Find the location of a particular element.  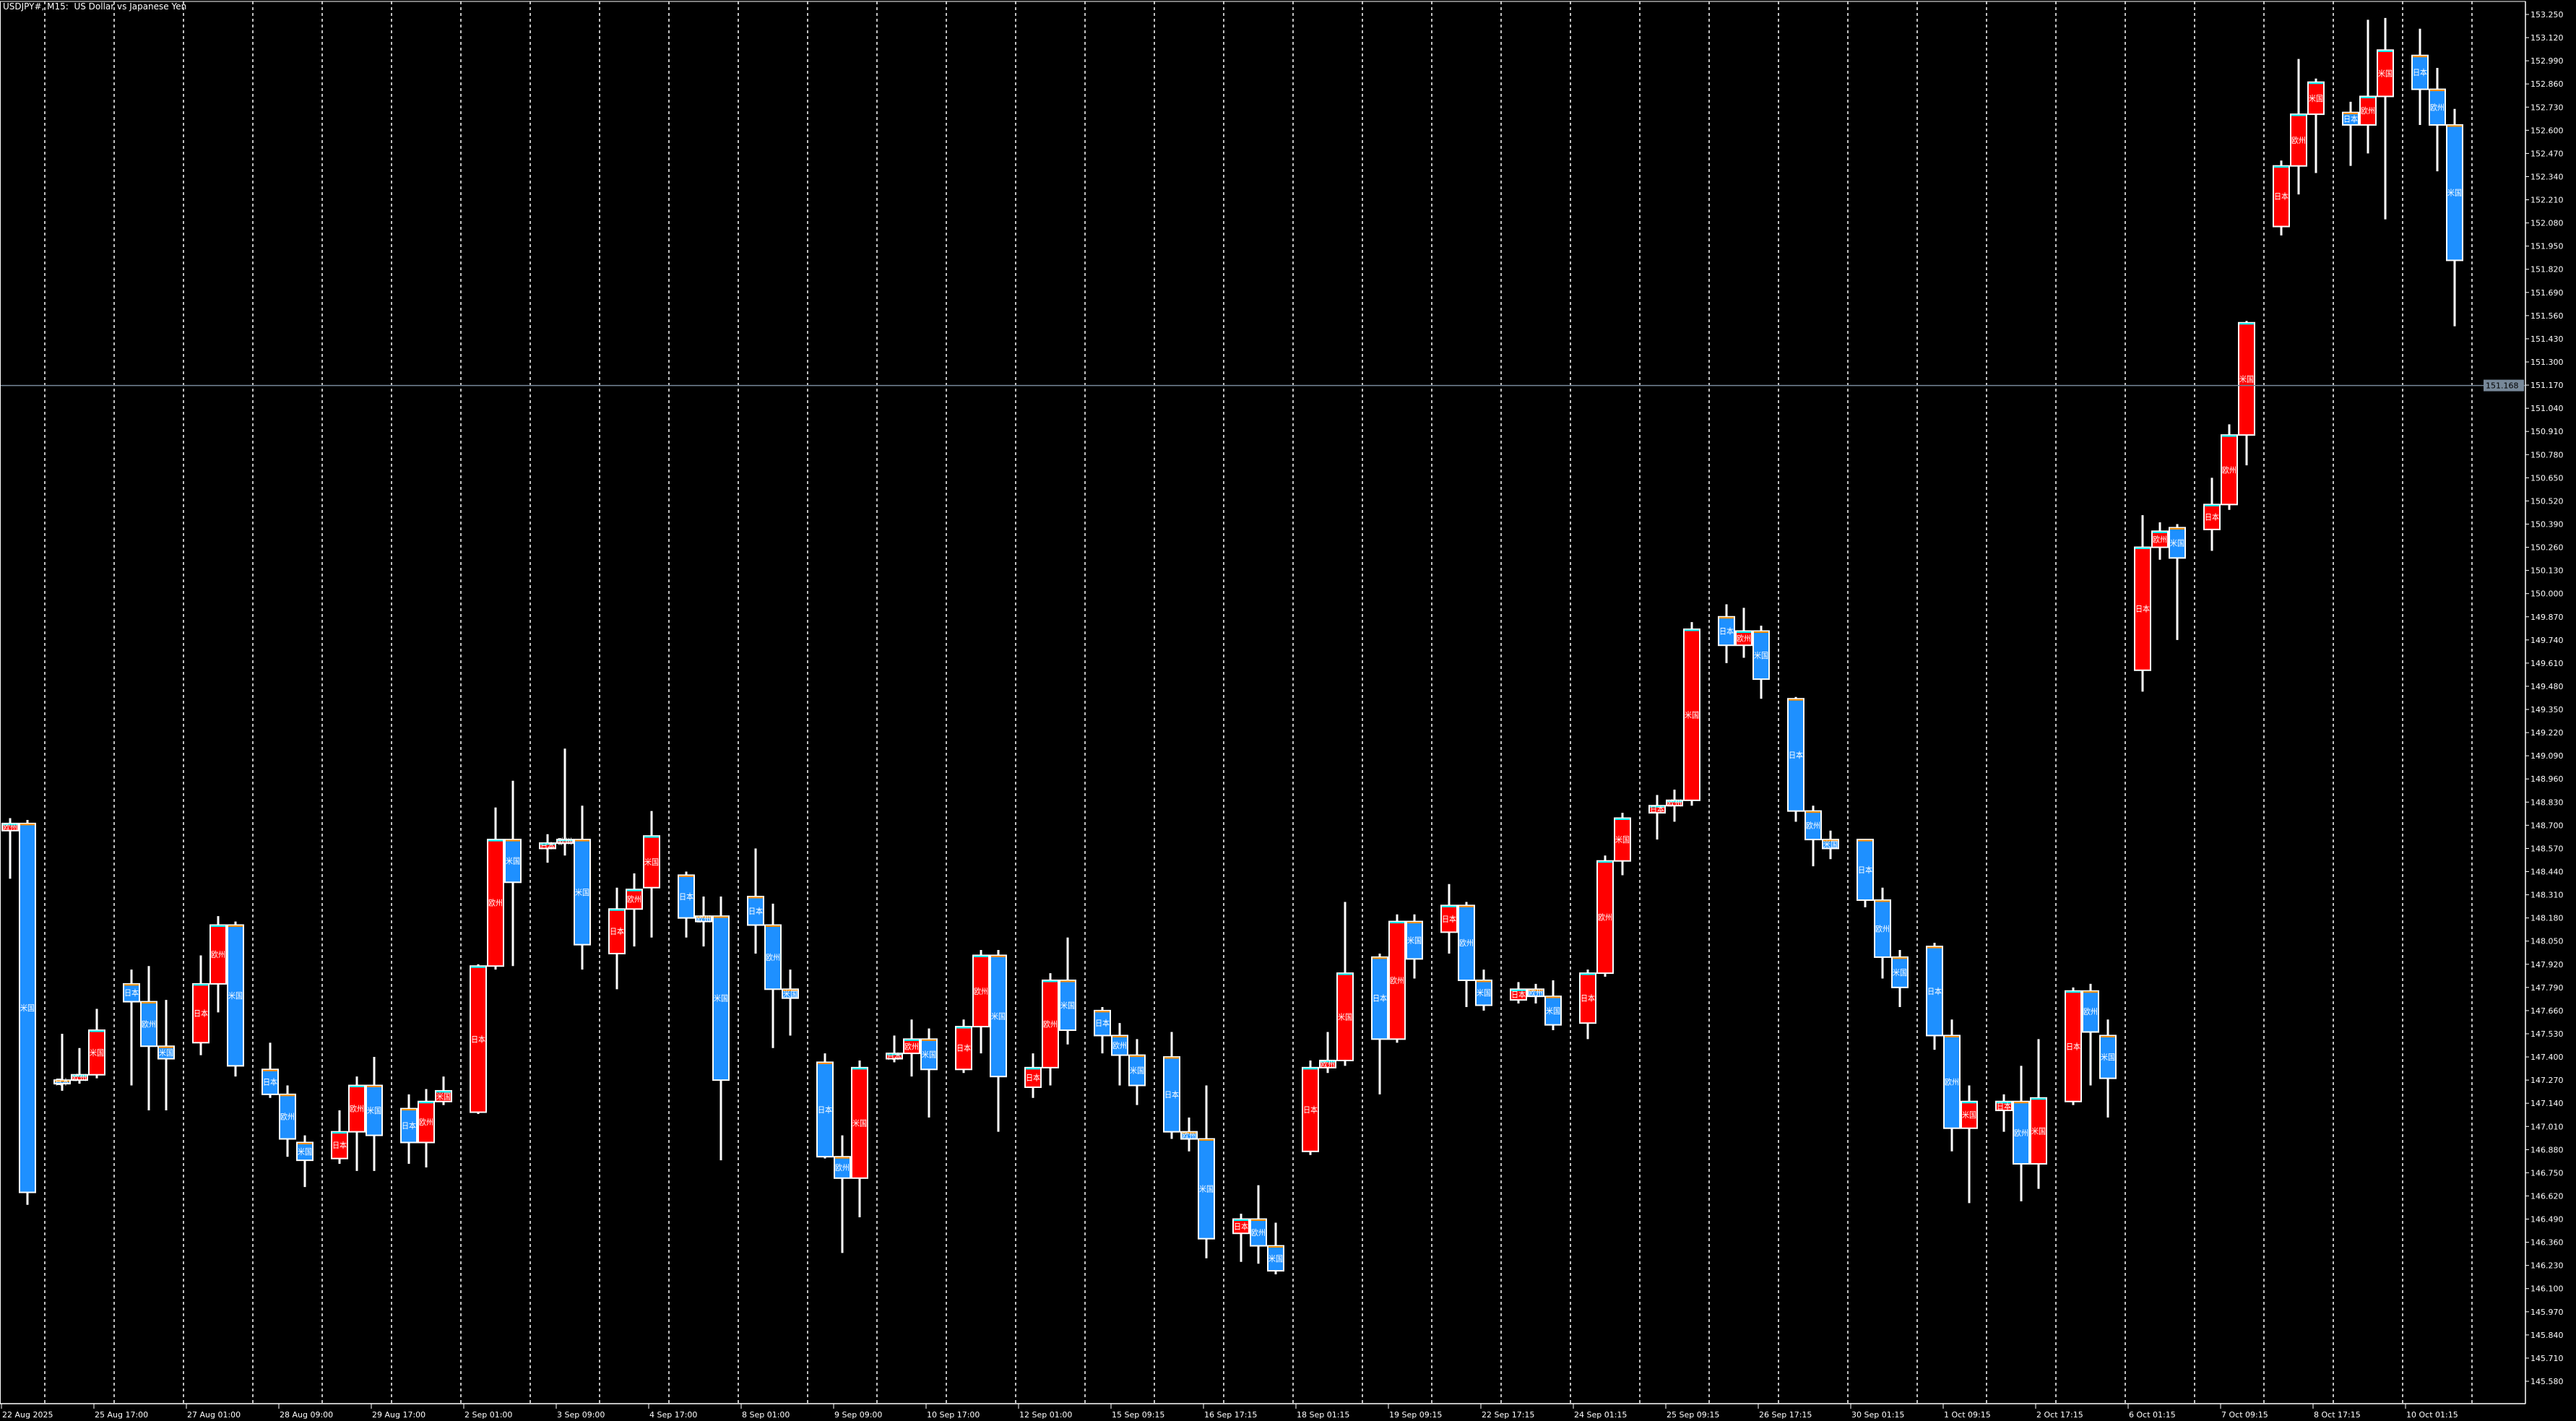

price-tick-label: 150.000 is located at coordinates (2547, 594).